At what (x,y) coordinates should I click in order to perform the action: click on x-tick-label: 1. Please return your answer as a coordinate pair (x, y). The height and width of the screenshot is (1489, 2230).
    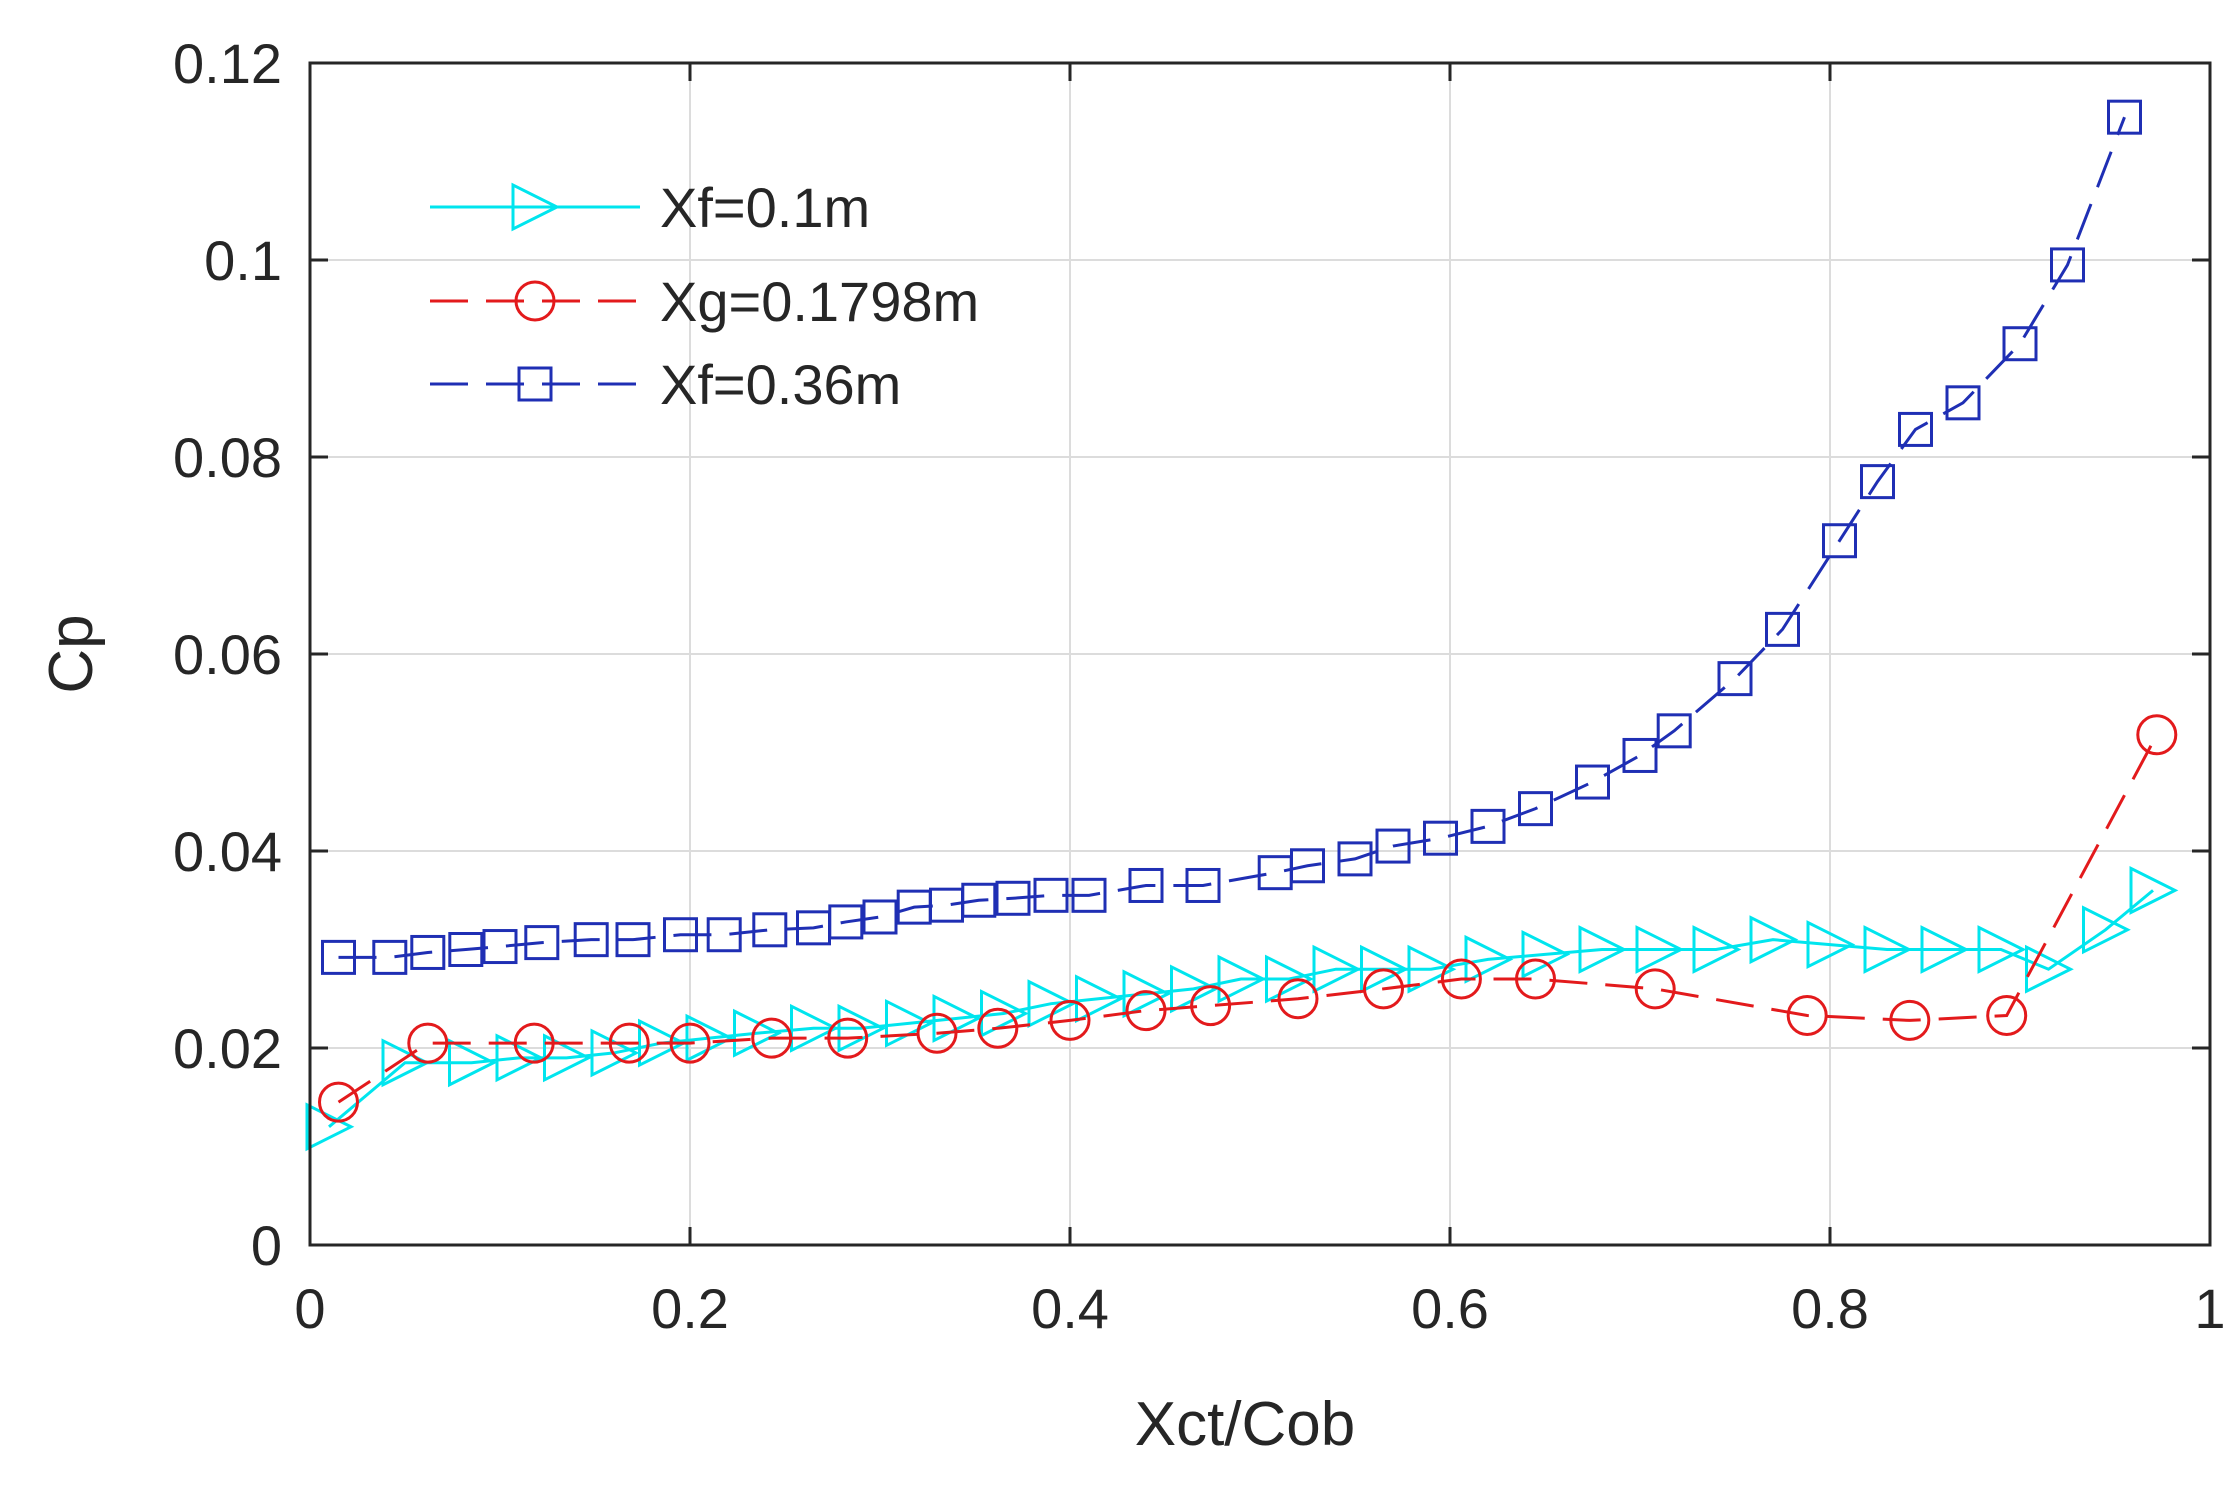
    Looking at the image, I should click on (2209, 1308).